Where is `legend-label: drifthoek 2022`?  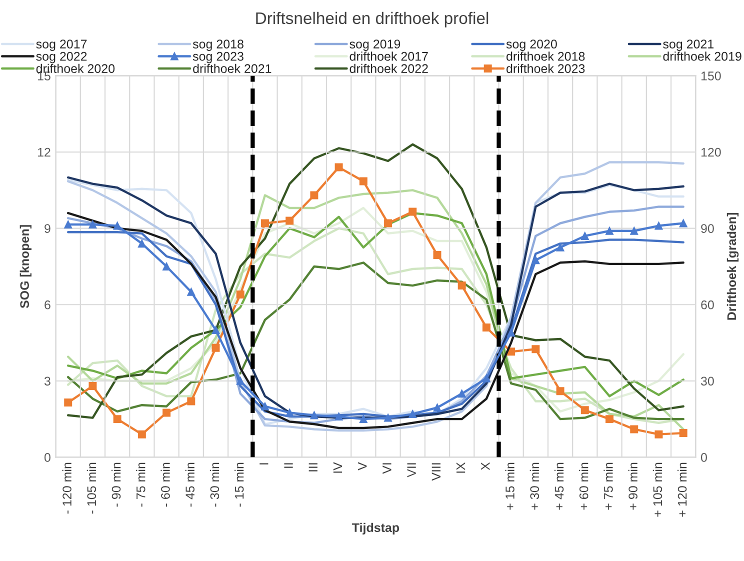
legend-label: drifthoek 2022 is located at coordinates (389, 69).